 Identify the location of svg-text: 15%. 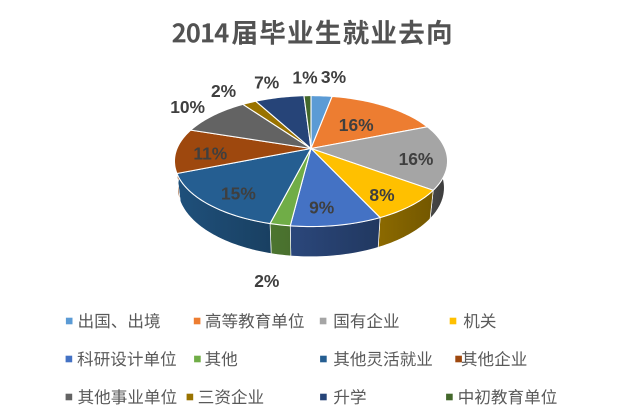
(238, 194).